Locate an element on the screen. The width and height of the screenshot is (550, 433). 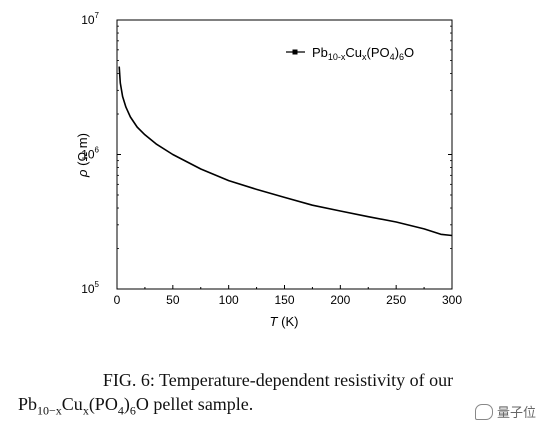
x-tick-label: 250 is located at coordinates (396, 300).